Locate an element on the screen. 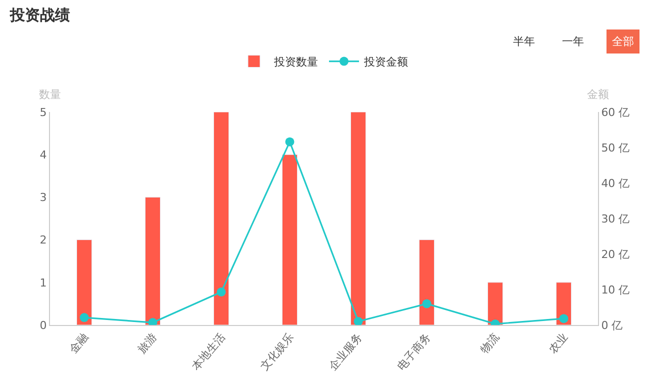 The height and width of the screenshot is (386, 650). legend-label: 投资数量 is located at coordinates (295, 62).